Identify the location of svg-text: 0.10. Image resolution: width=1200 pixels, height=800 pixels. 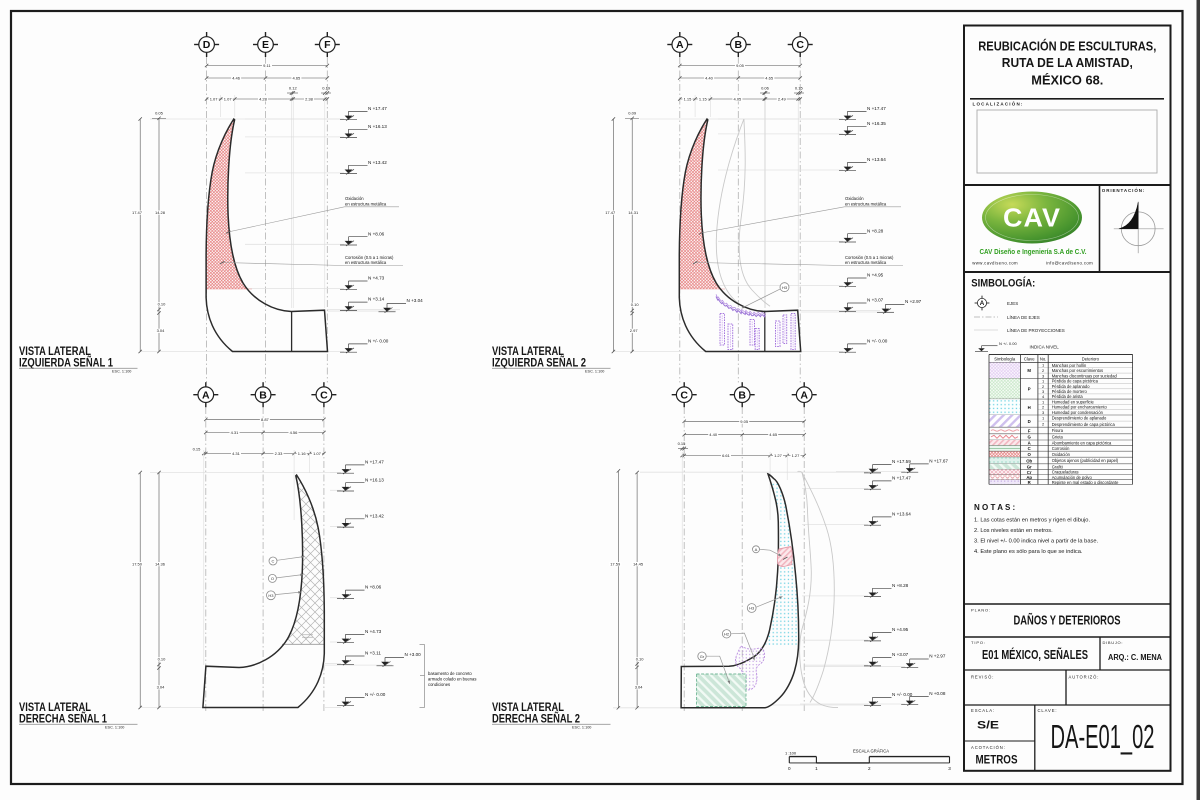
(640, 659).